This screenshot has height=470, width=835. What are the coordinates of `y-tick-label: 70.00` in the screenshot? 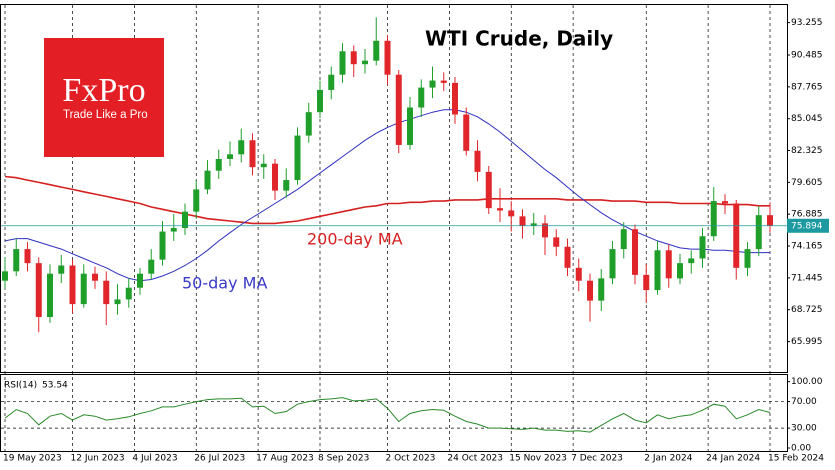 It's located at (804, 402).